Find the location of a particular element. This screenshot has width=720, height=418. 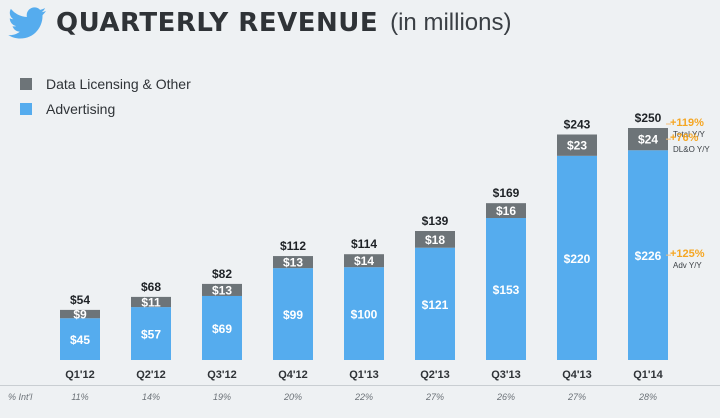

legend-label-data-licensing: Data Licensing & Other is located at coordinates (118, 84).